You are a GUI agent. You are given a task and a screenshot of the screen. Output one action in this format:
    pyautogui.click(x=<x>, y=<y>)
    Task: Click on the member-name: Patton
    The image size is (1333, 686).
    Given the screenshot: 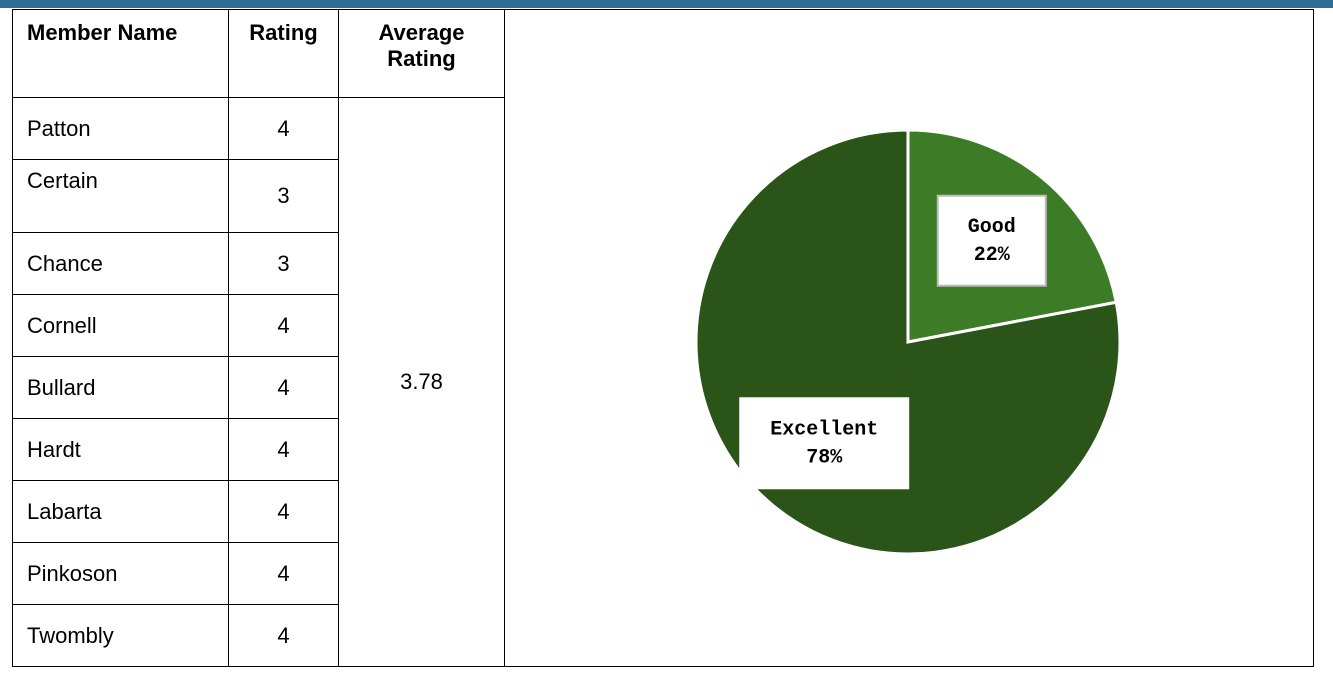 What is the action you would take?
    pyautogui.click(x=120, y=128)
    